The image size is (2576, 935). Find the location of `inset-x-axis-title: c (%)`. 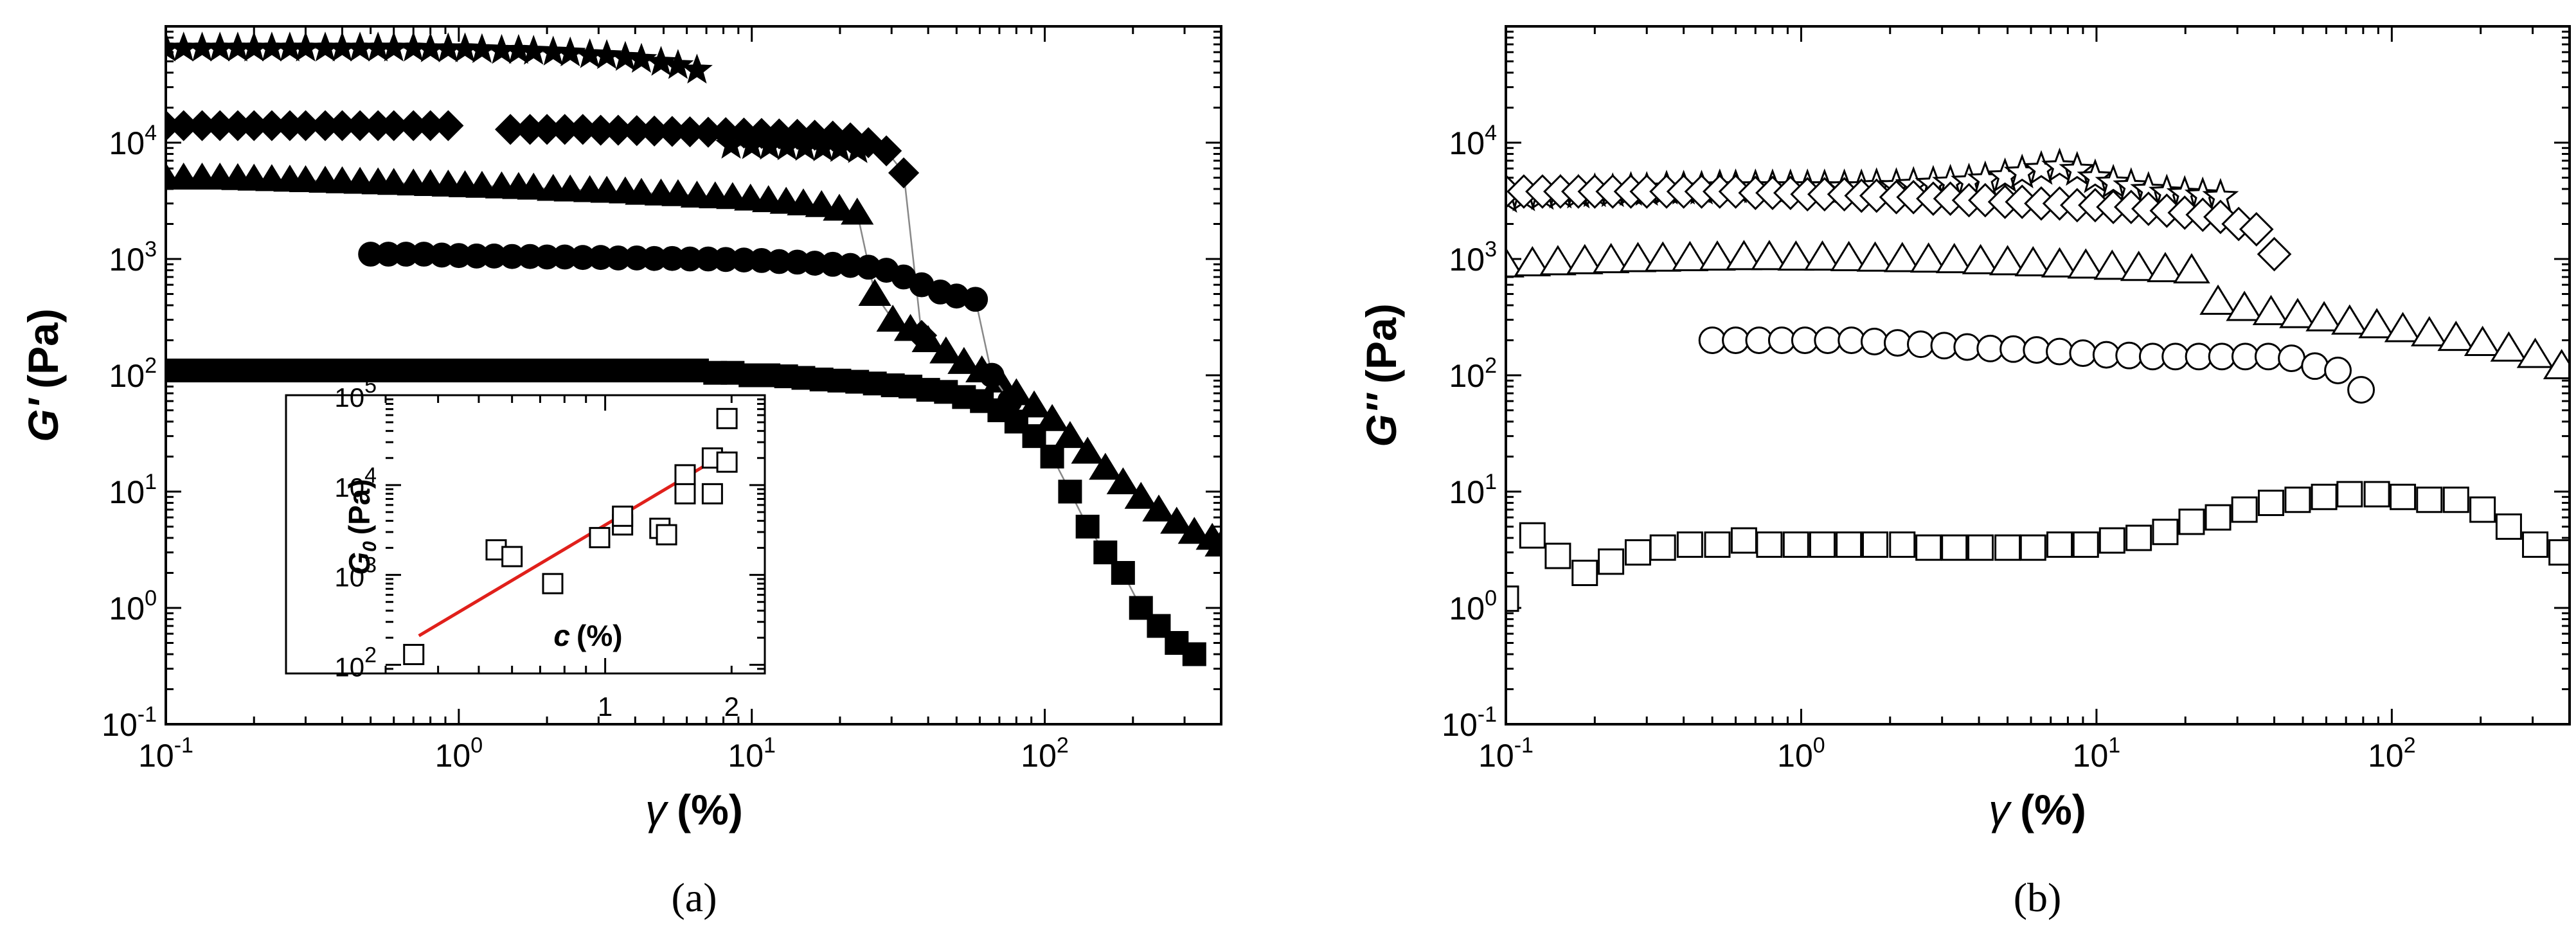

inset-x-axis-title: c (%) is located at coordinates (587, 635).